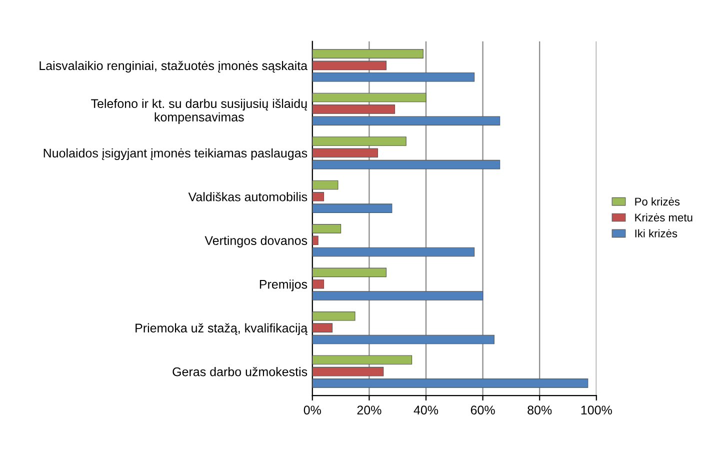 The height and width of the screenshot is (460, 710). What do you see at coordinates (174, 66) in the screenshot?
I see `y-tick-label: Laisvalaikio renginiai, stažuotės įmonės sąskaita` at bounding box center [174, 66].